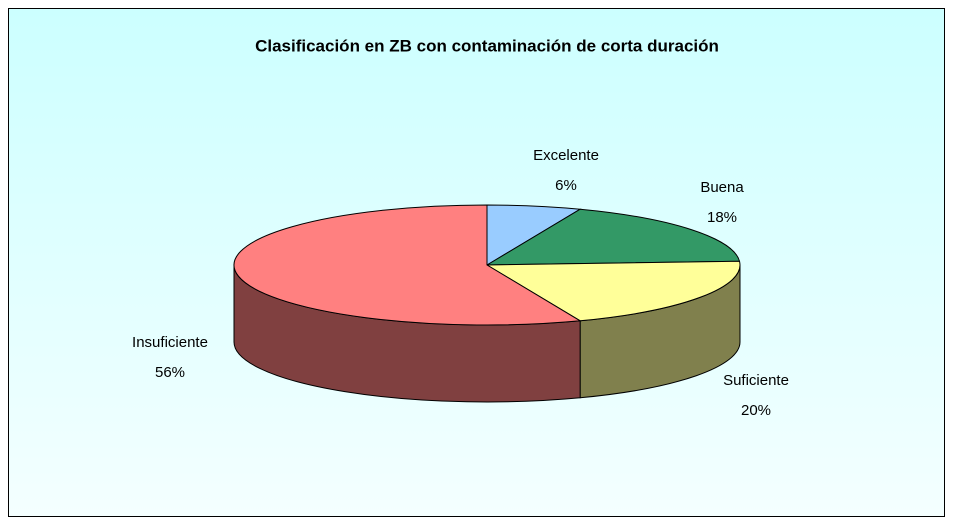 The height and width of the screenshot is (525, 954). What do you see at coordinates (756, 380) in the screenshot?
I see `slice-label: Suficiente` at bounding box center [756, 380].